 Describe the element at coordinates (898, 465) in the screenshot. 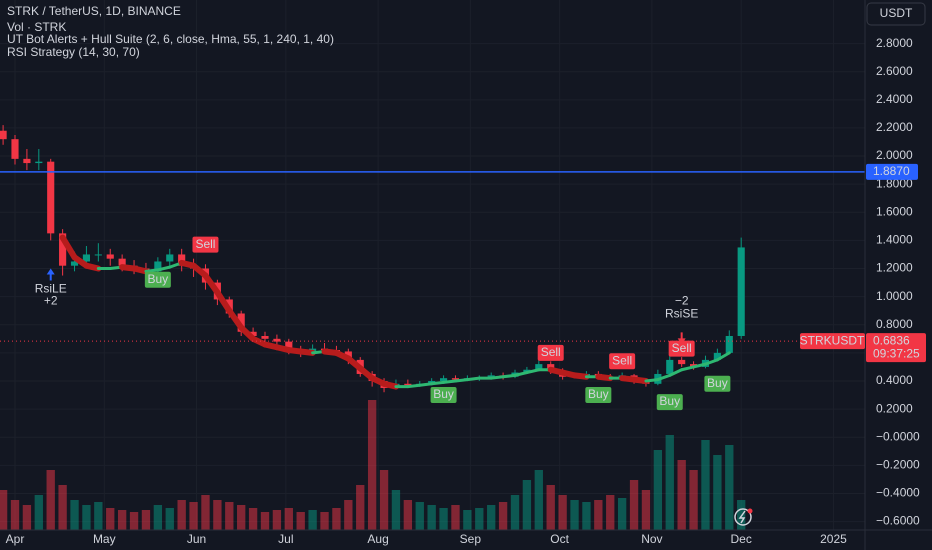

I see `y-tick-label: −0.2000` at that location.